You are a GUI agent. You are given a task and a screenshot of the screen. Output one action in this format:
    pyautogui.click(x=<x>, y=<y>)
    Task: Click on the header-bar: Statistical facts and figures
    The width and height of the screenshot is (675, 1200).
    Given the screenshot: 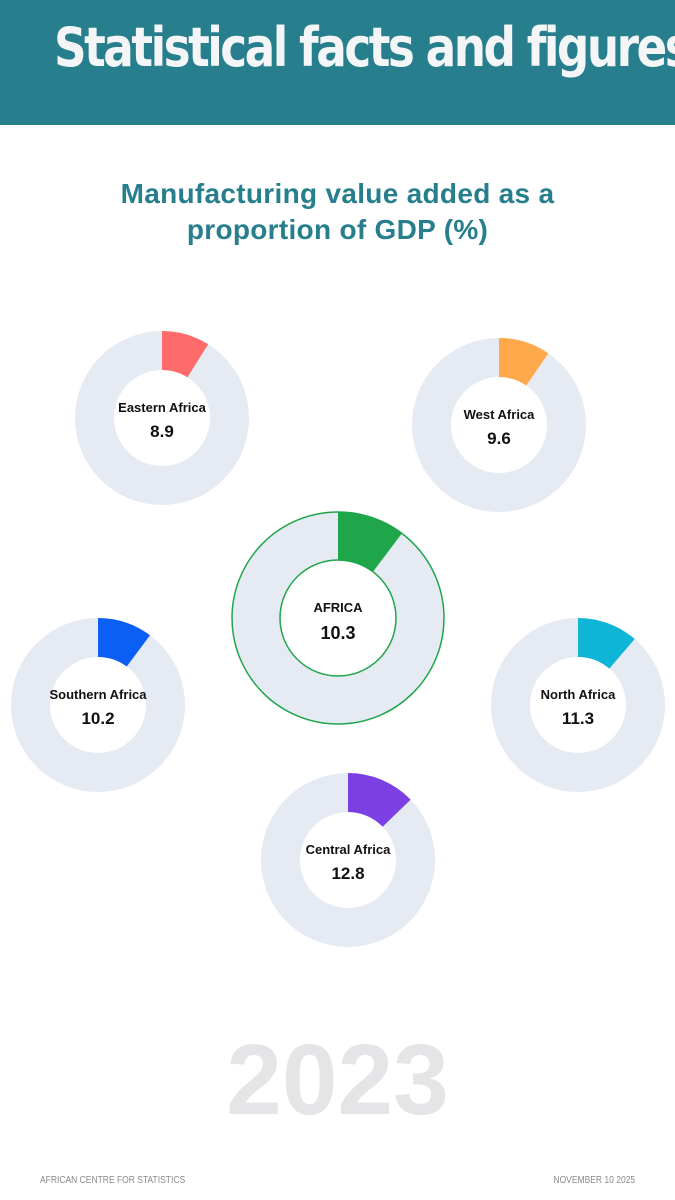 What is the action you would take?
    pyautogui.click(x=337, y=62)
    